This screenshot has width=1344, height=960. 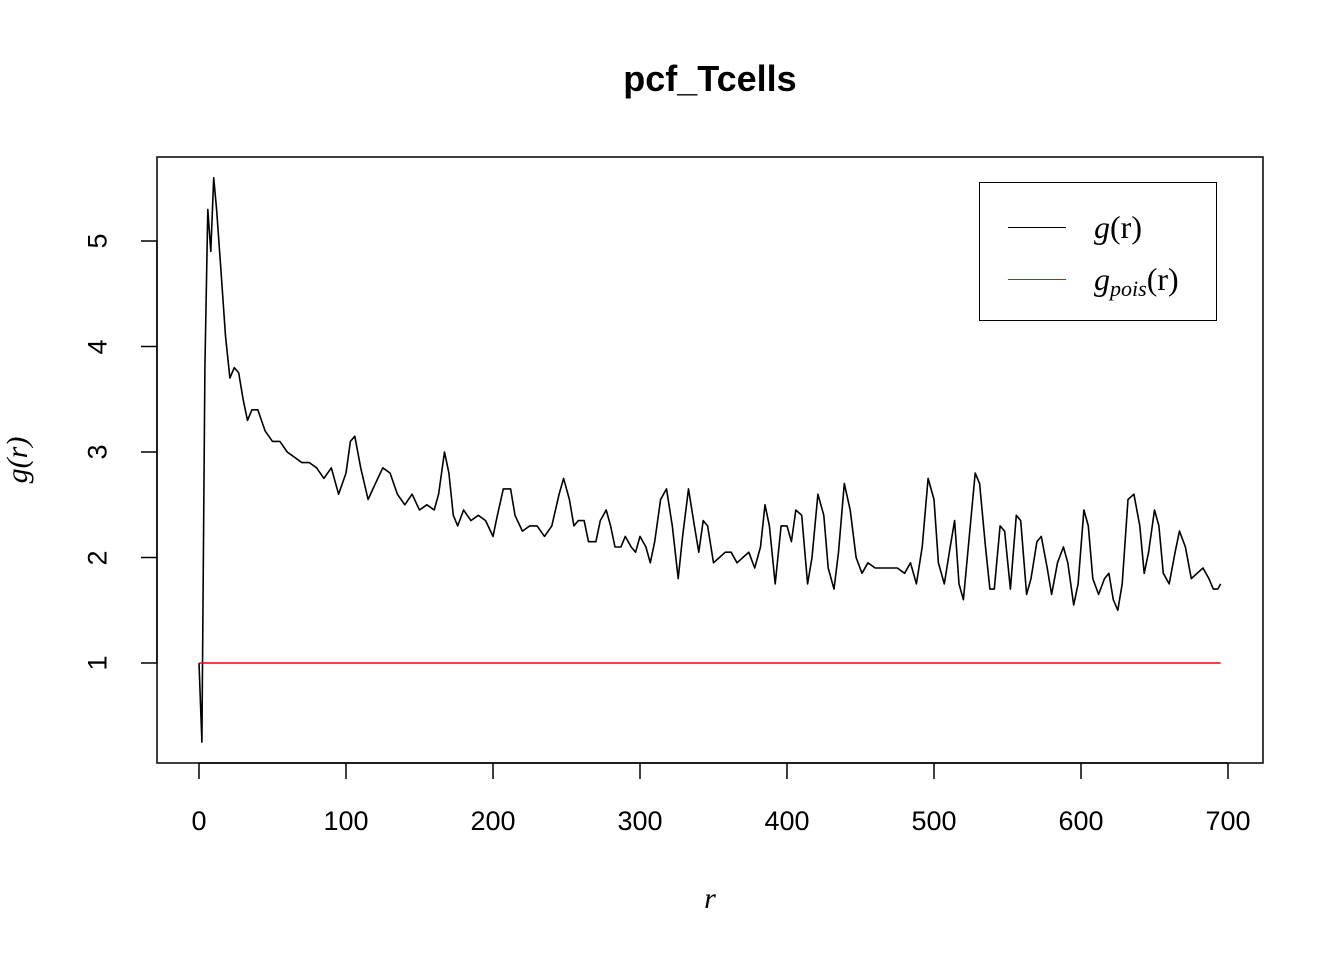 What do you see at coordinates (1102, 227) in the screenshot?
I see `legend-g-symbol: g` at bounding box center [1102, 227].